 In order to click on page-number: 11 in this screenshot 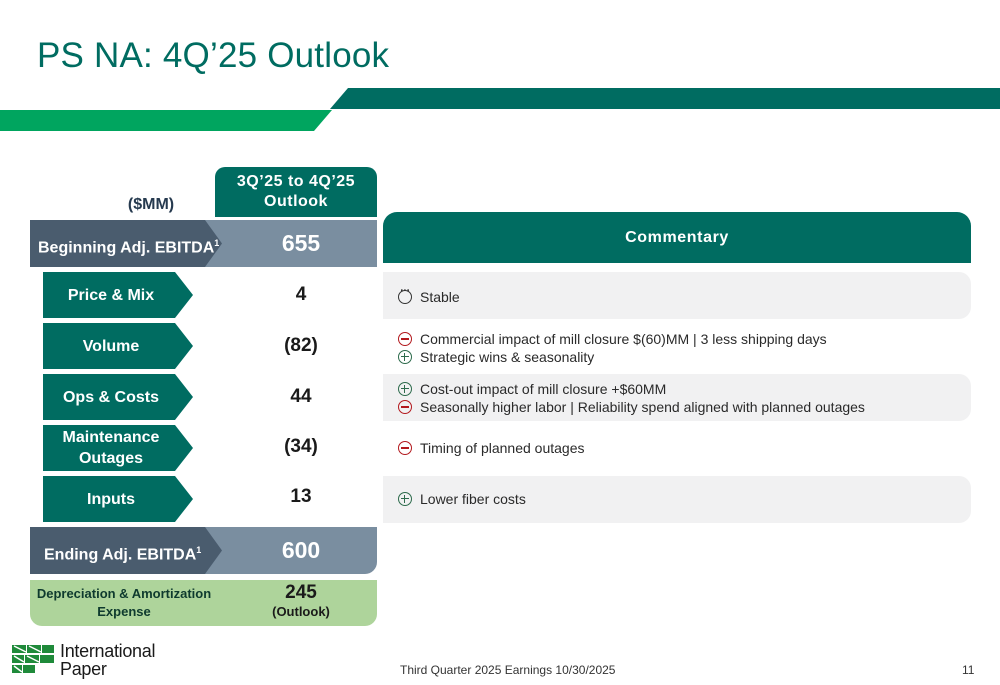, I will do `click(968, 670)`.